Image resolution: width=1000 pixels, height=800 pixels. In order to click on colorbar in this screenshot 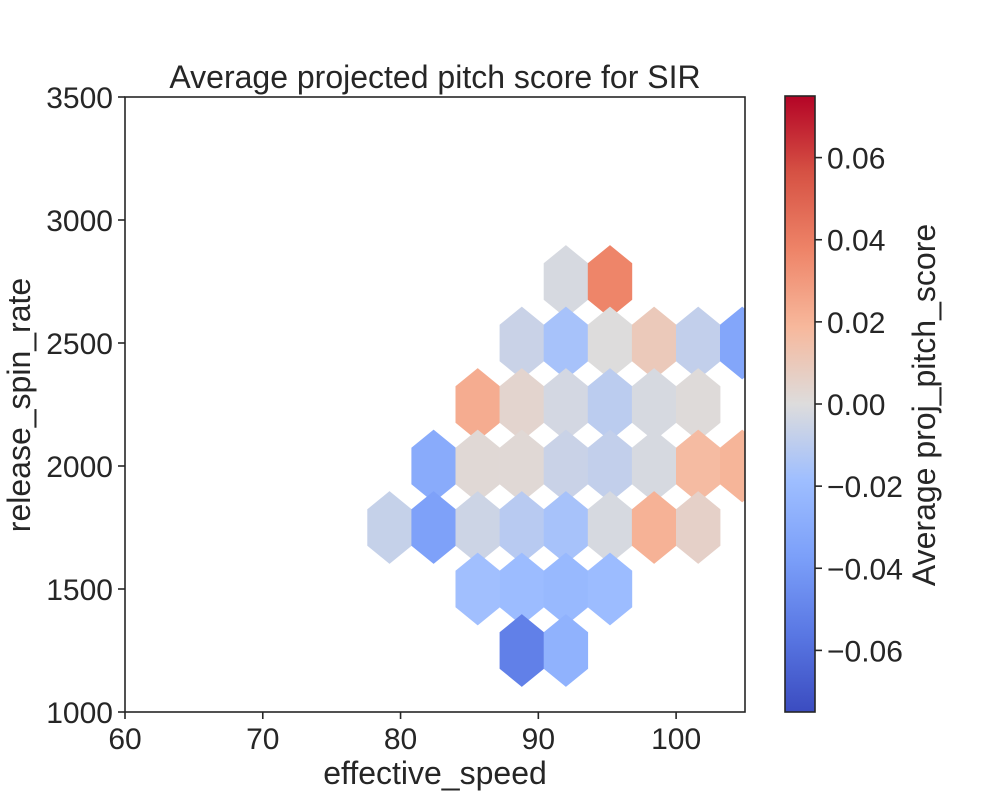, I will do `click(800, 404)`.